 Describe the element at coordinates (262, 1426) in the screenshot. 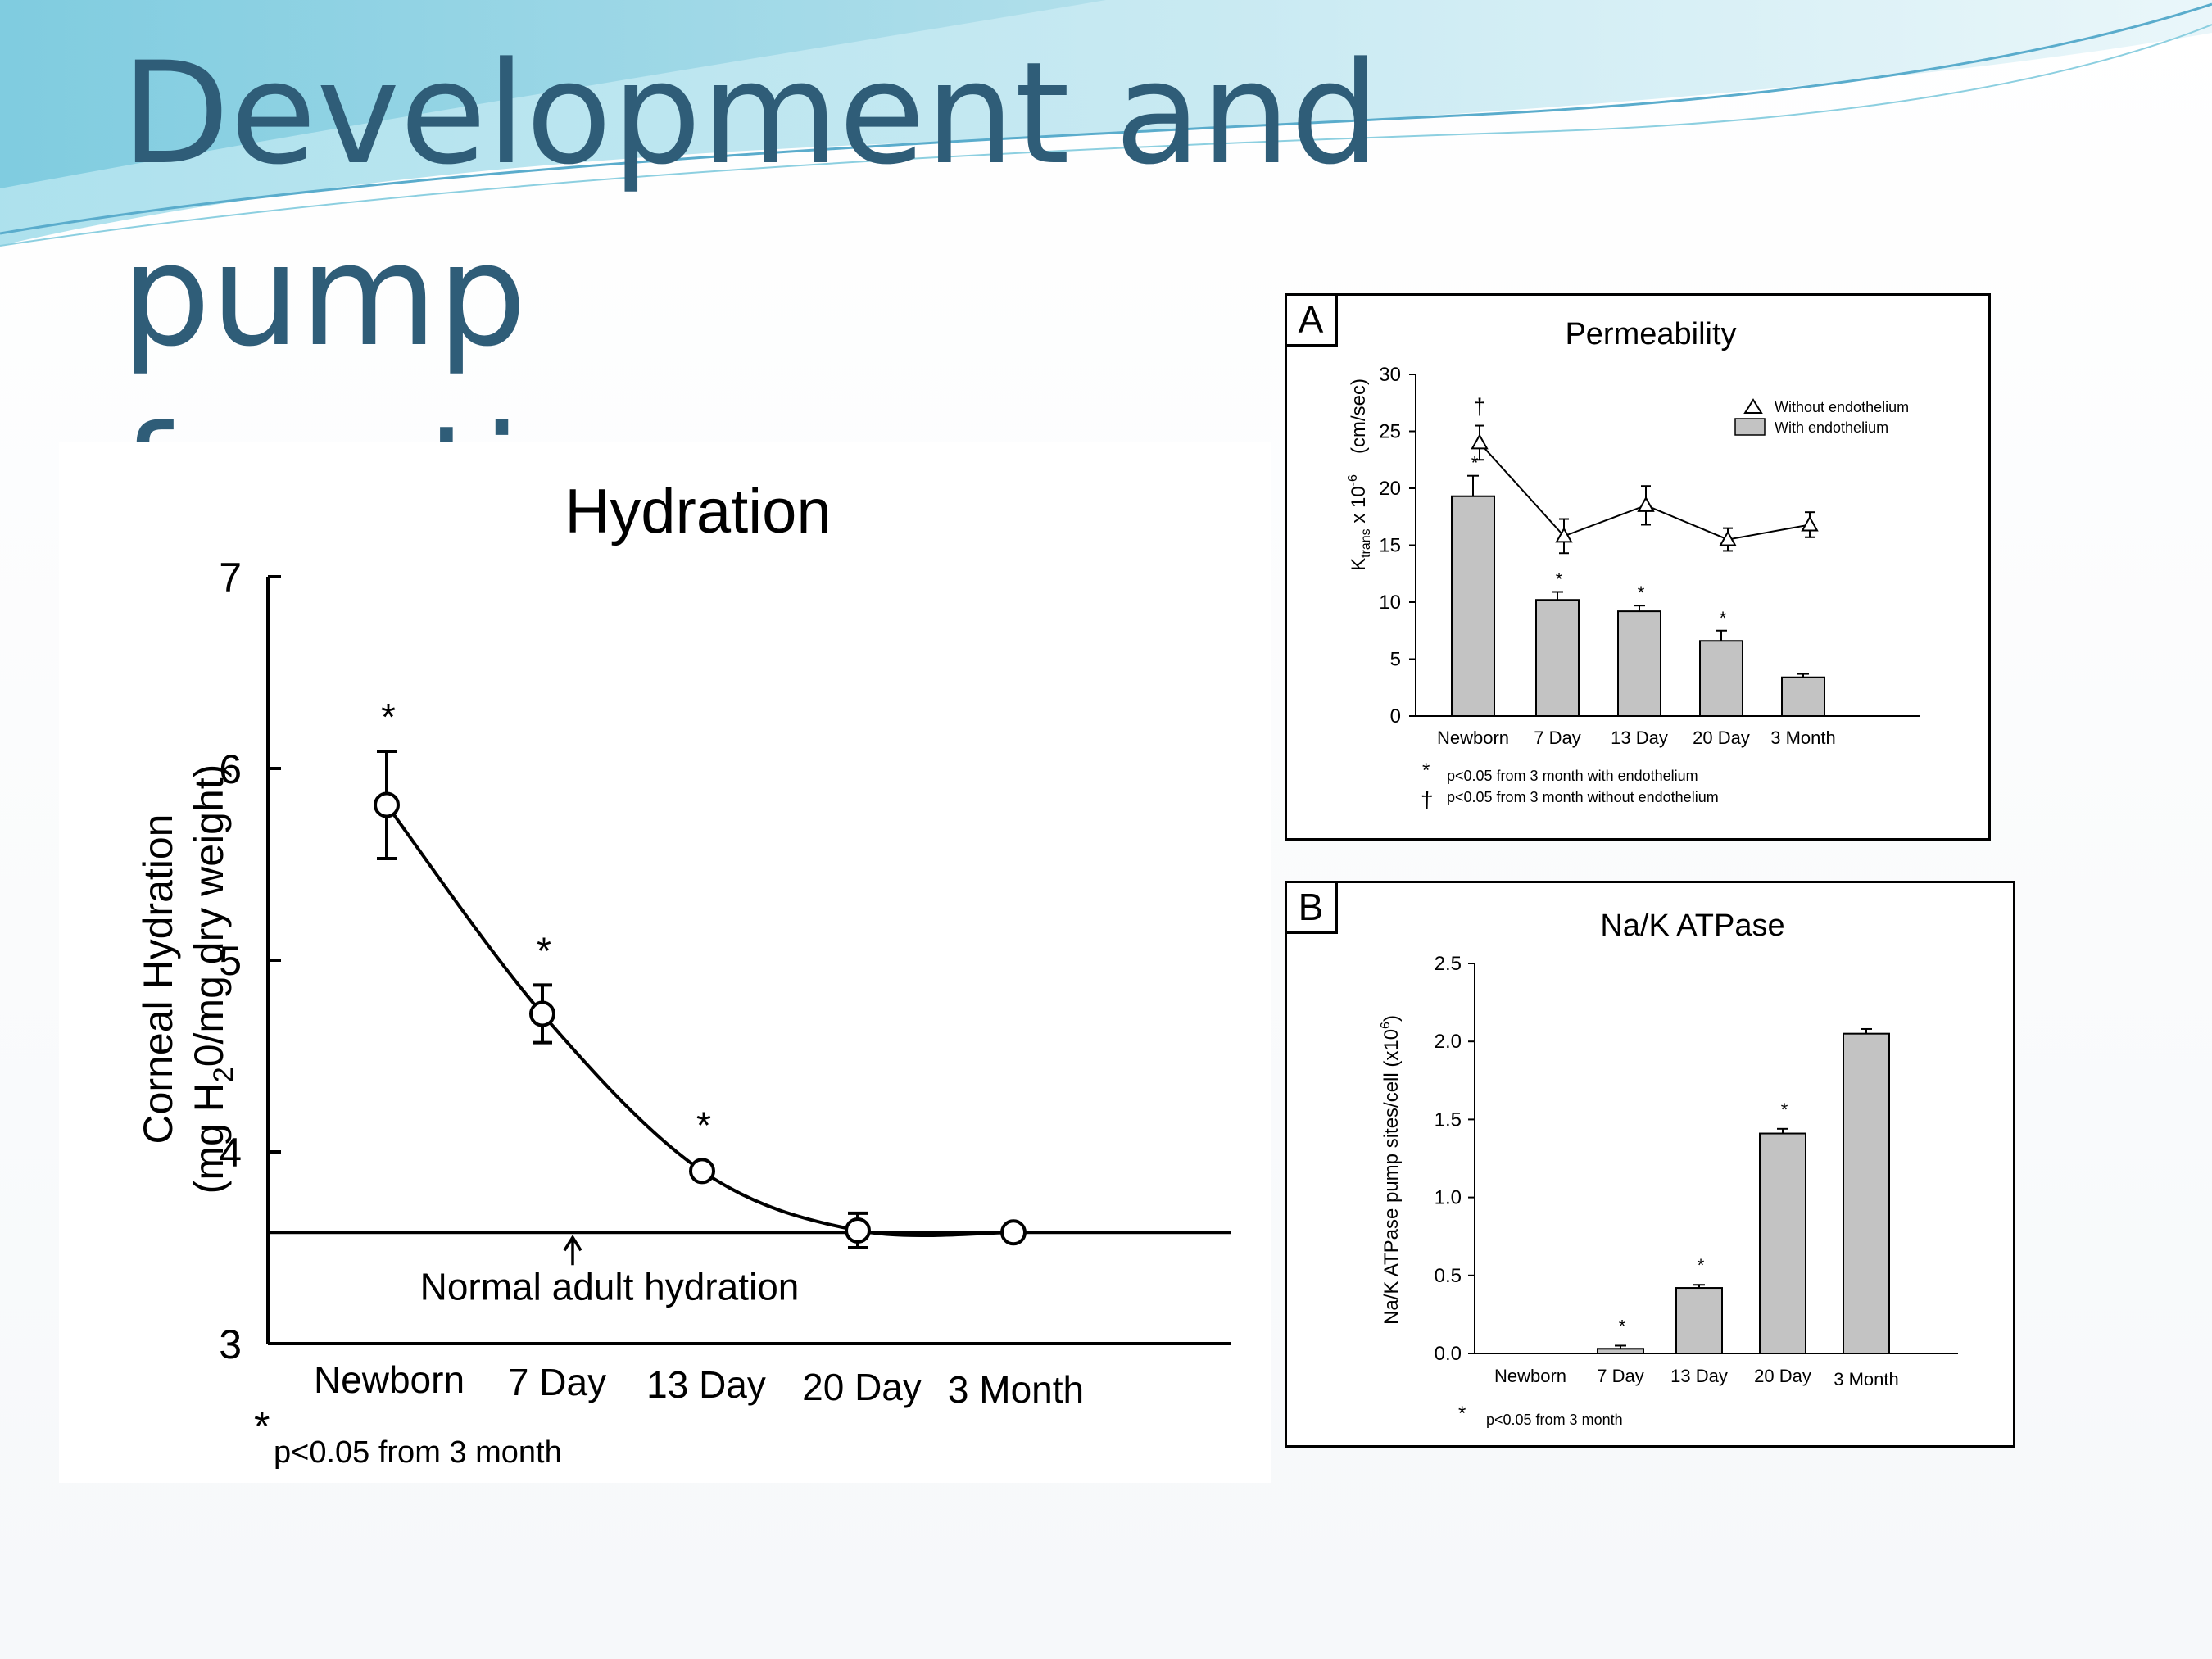

I see `hydration-footnote-symbol: *` at that location.